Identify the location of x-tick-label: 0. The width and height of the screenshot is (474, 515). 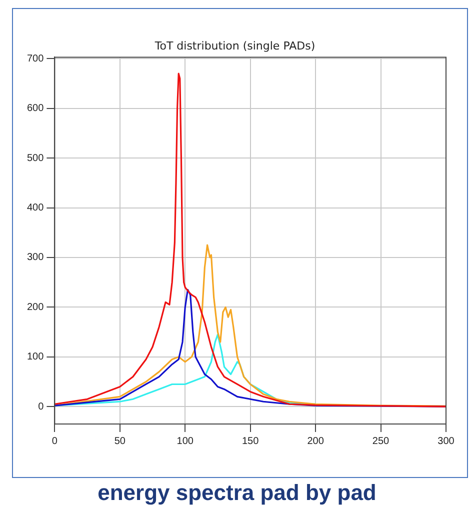
(55, 441).